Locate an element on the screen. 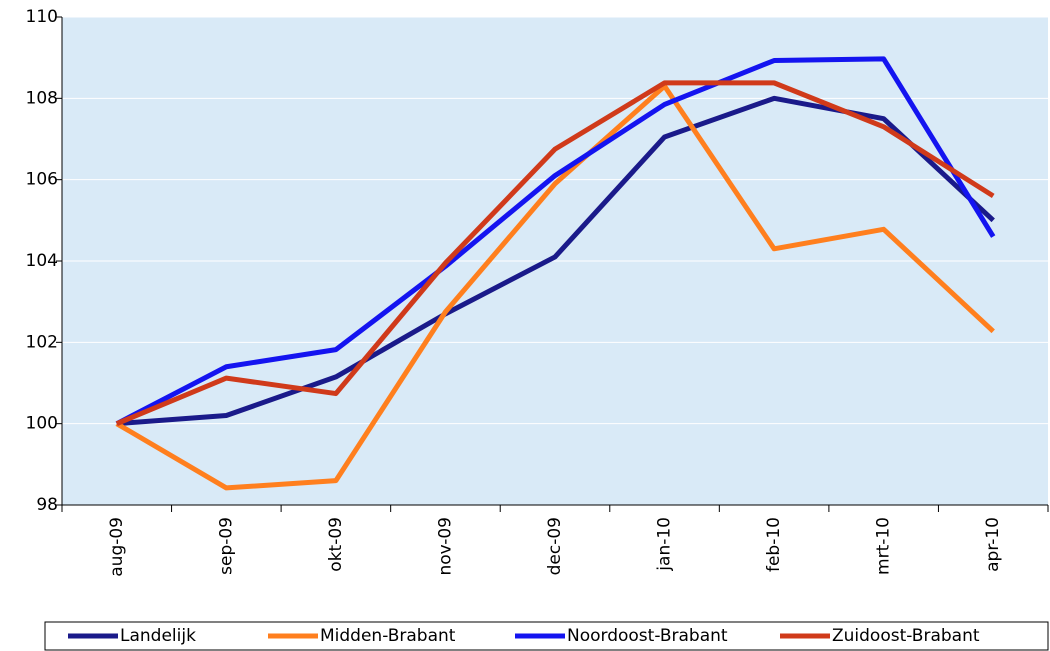  x-tick-label: nov-09 is located at coordinates (445, 546).